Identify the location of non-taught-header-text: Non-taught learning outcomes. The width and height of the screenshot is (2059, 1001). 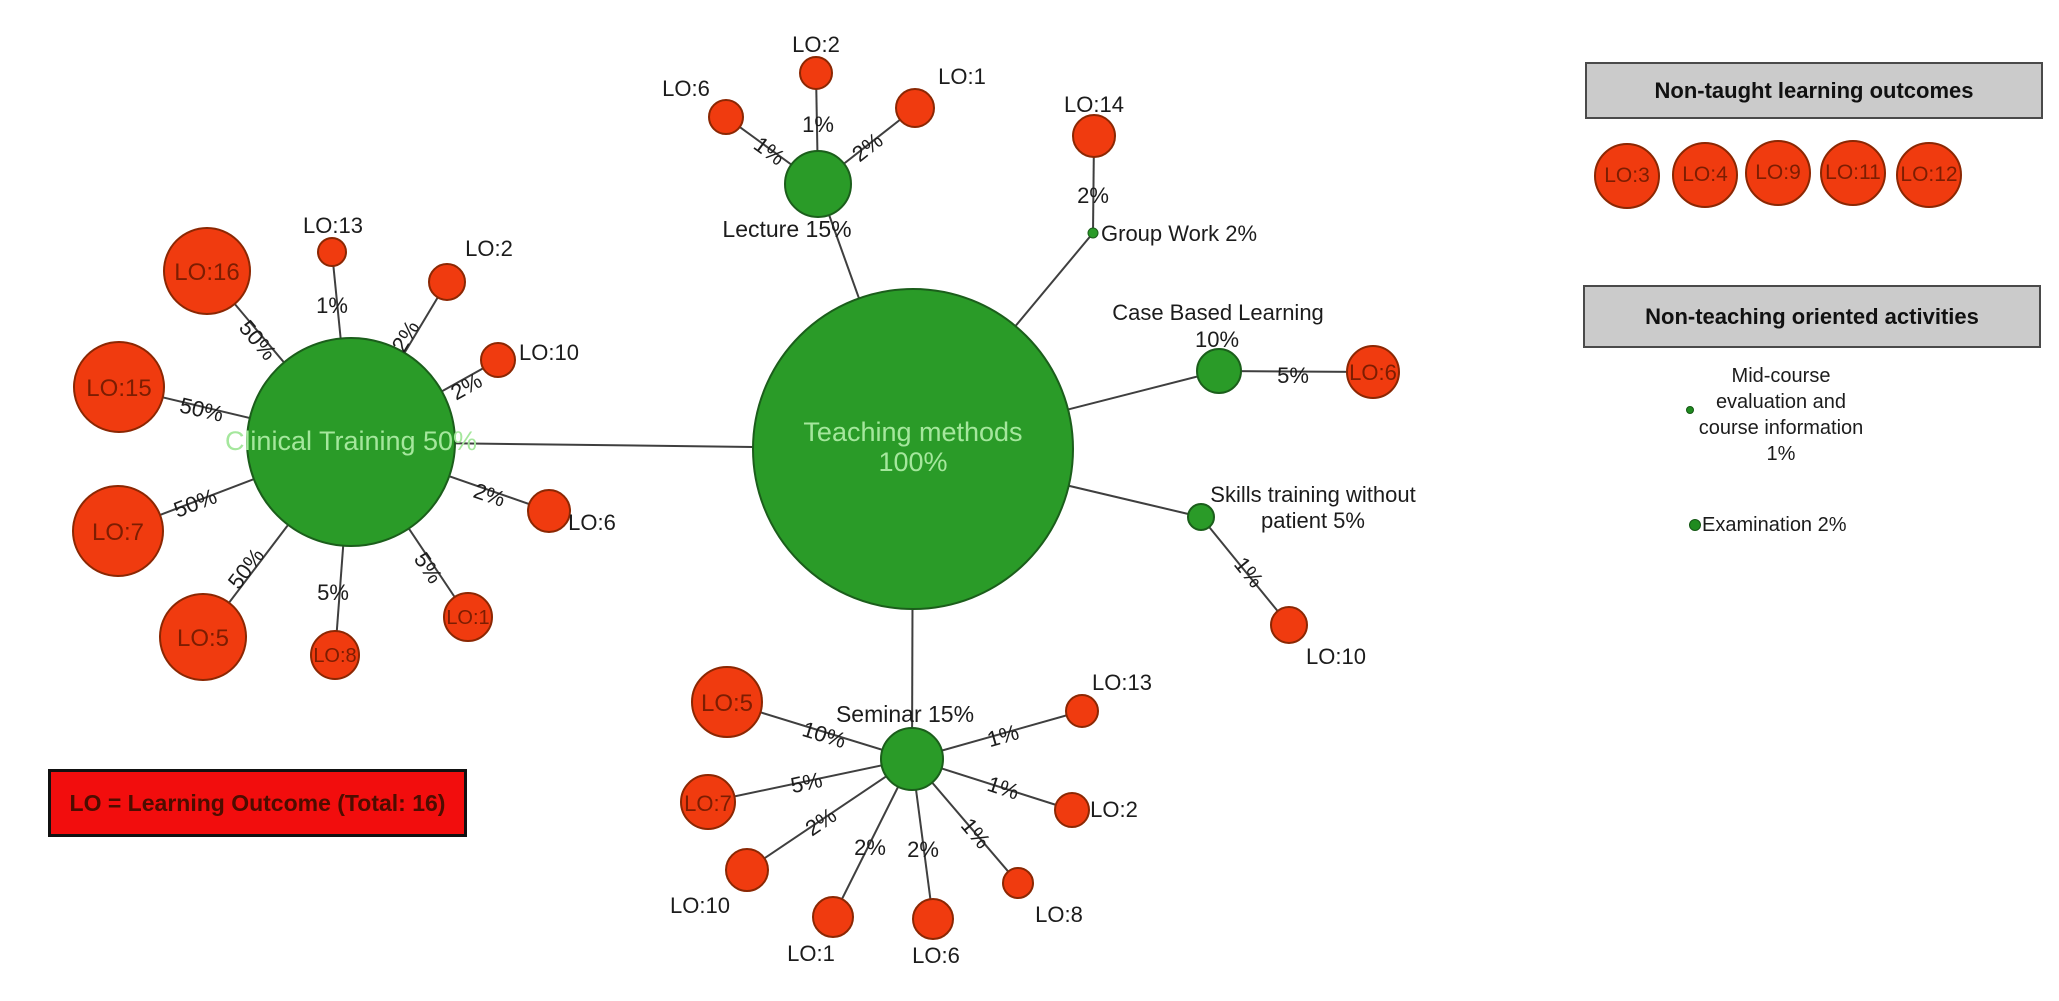
(1814, 90).